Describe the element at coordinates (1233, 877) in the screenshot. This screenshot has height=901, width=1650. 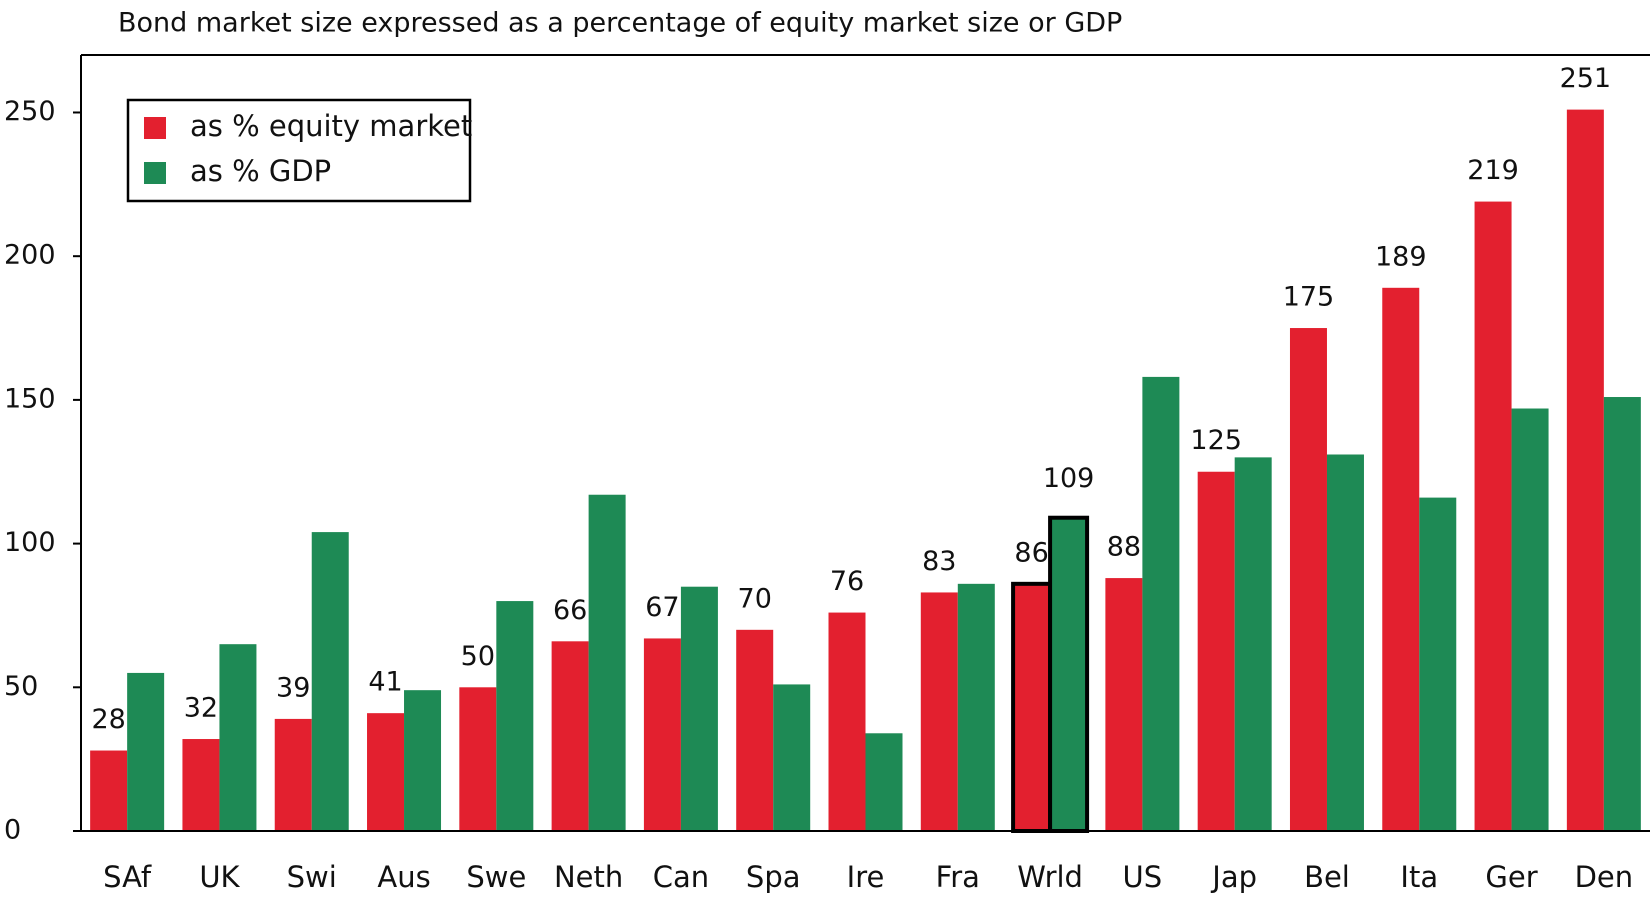
I see `x-tick-label: Jap` at that location.